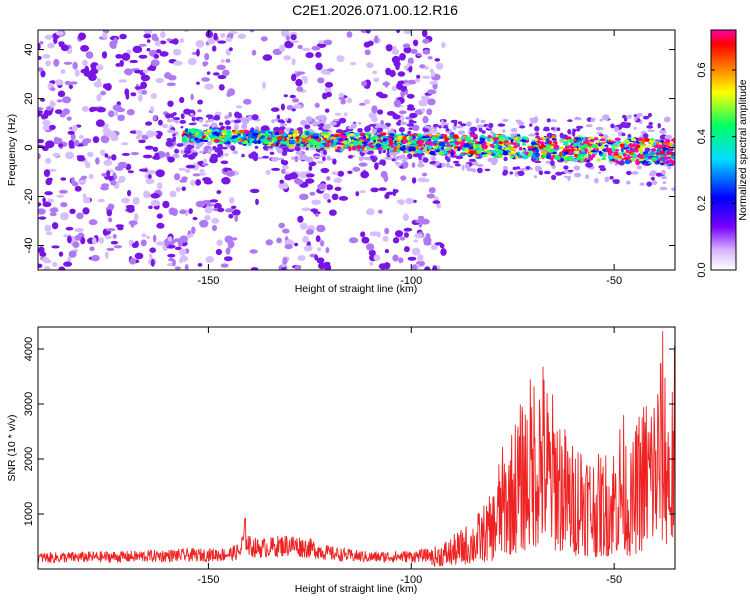 Image resolution: width=750 pixels, height=600 pixels. What do you see at coordinates (29, 404) in the screenshot?
I see `y-tick-label: 3000` at bounding box center [29, 404].